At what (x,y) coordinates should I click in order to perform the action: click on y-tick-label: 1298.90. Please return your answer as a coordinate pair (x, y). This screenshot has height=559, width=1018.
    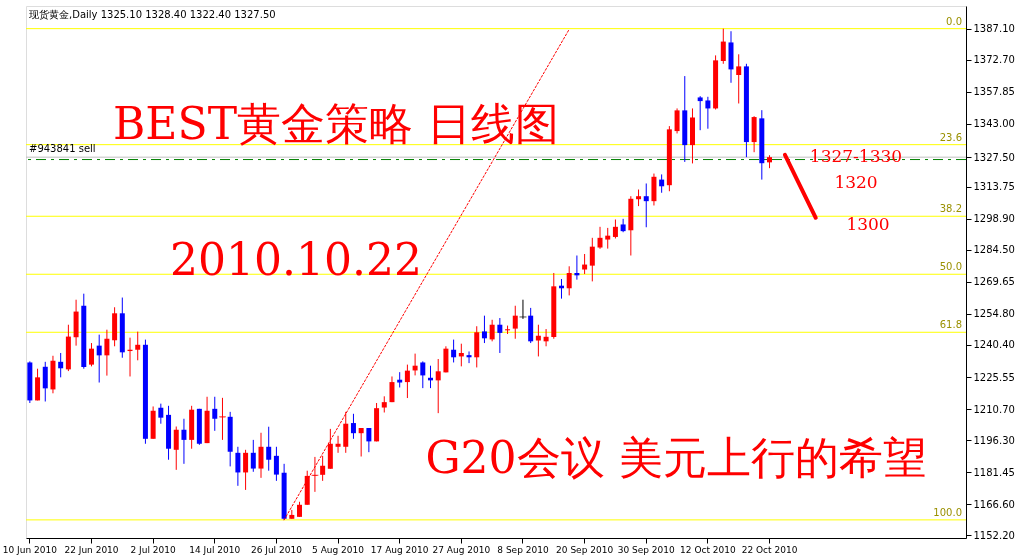
    Looking at the image, I should click on (994, 219).